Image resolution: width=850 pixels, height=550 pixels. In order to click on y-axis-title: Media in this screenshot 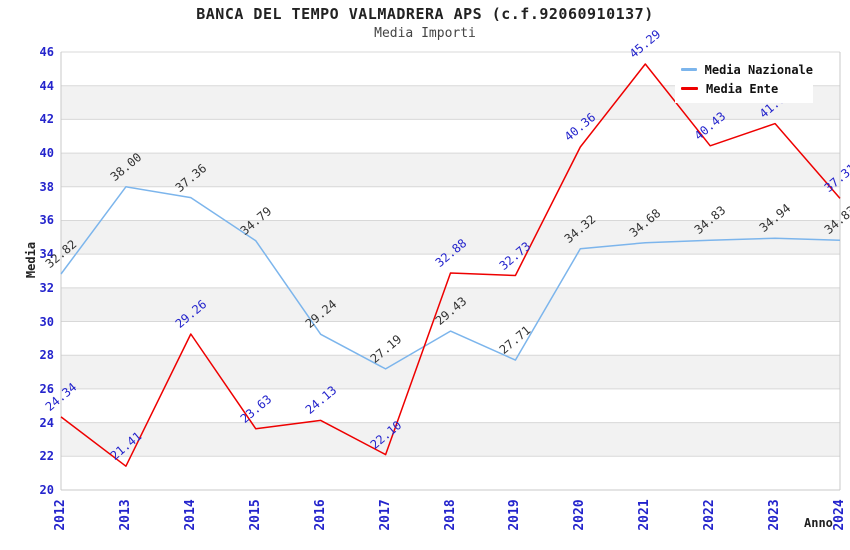, I will do `click(31, 260)`.